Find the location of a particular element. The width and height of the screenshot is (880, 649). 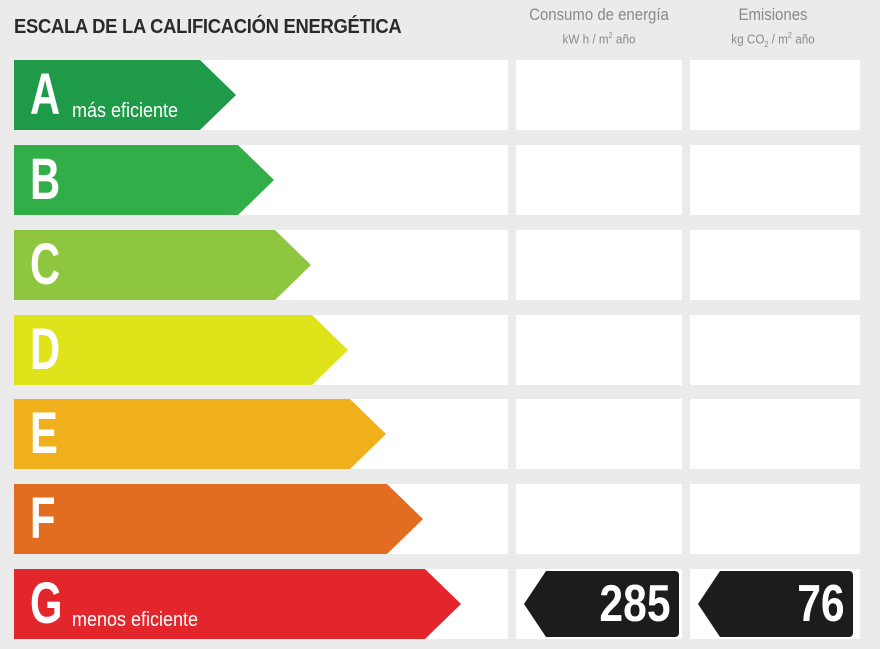

rating-letter: A is located at coordinates (45, 94).